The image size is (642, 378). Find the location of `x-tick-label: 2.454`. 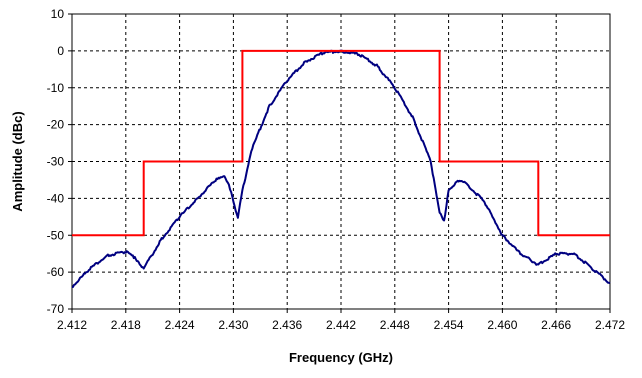

x-tick-label: 2.454 is located at coordinates (449, 325).